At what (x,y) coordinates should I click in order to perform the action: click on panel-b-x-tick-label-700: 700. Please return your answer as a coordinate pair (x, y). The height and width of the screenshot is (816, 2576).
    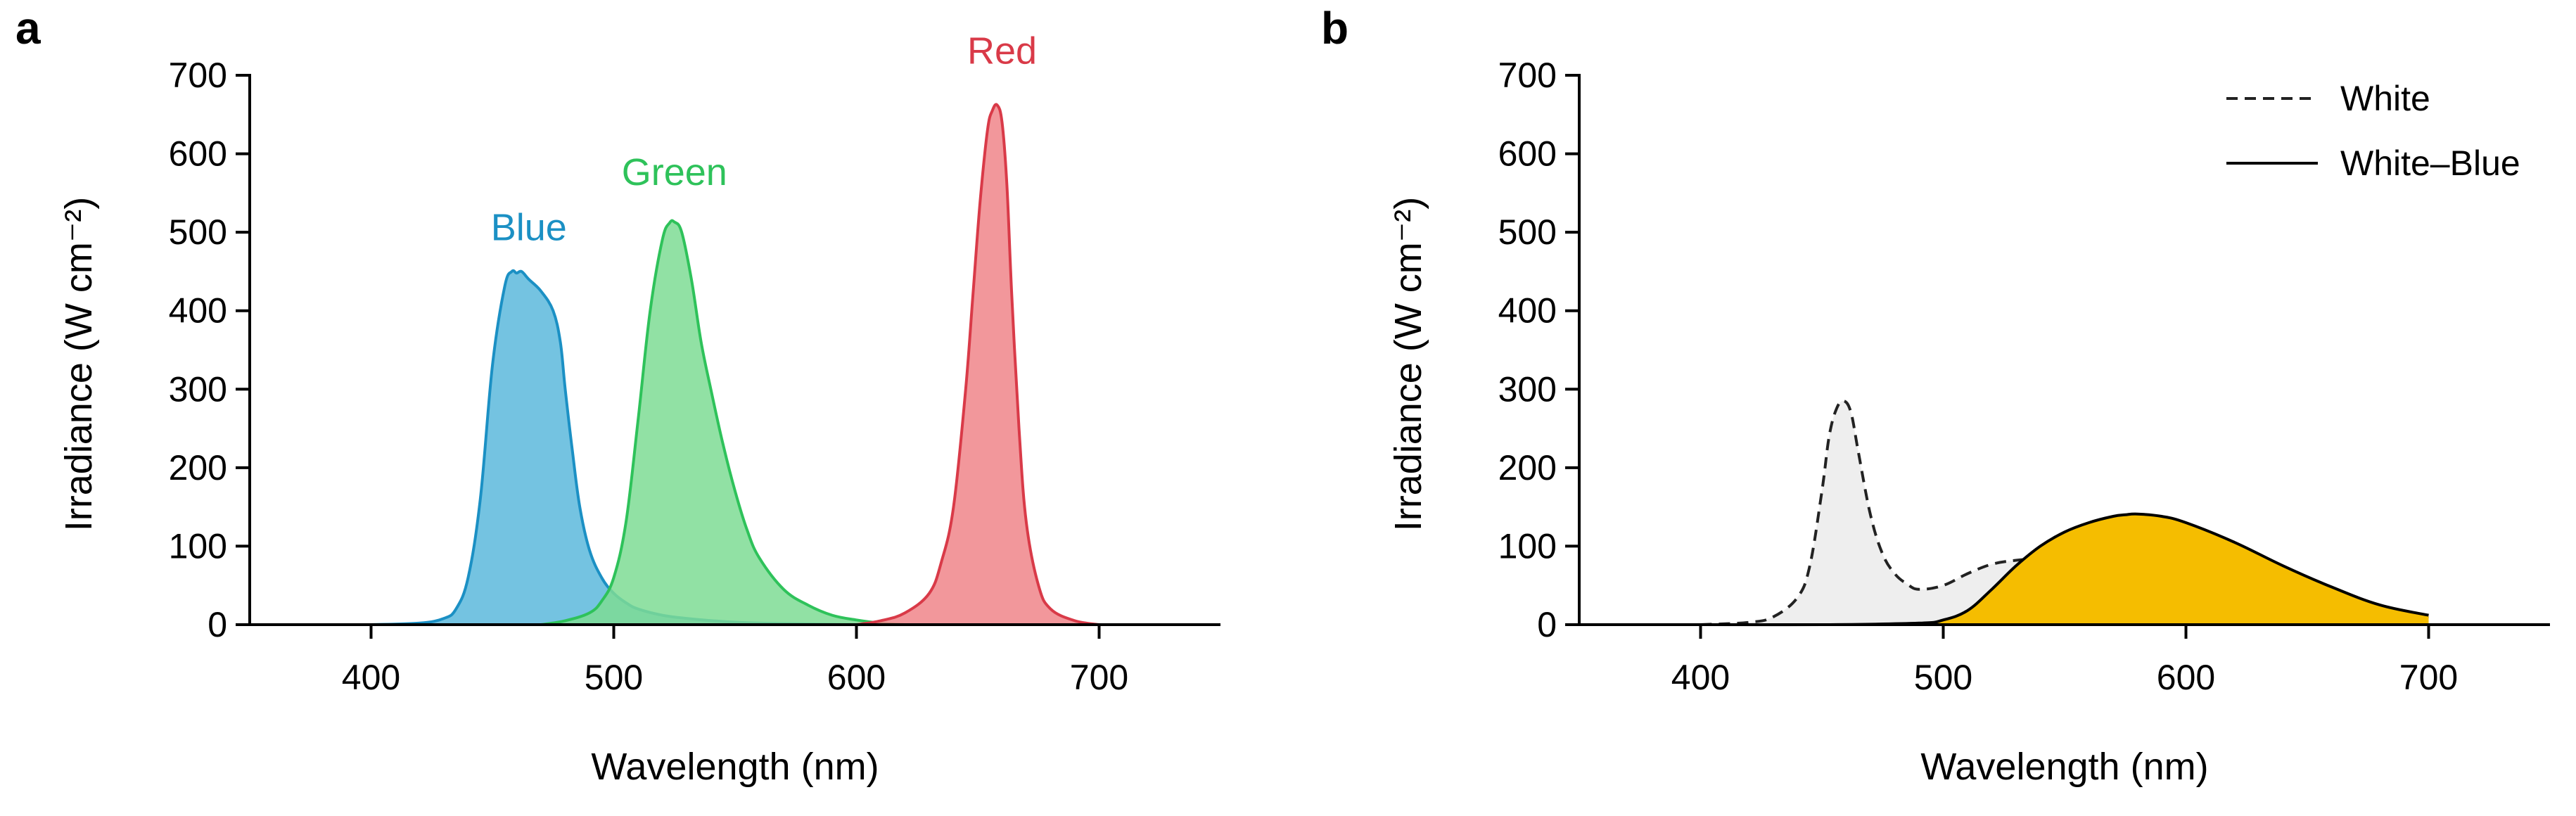
    Looking at the image, I should click on (2428, 677).